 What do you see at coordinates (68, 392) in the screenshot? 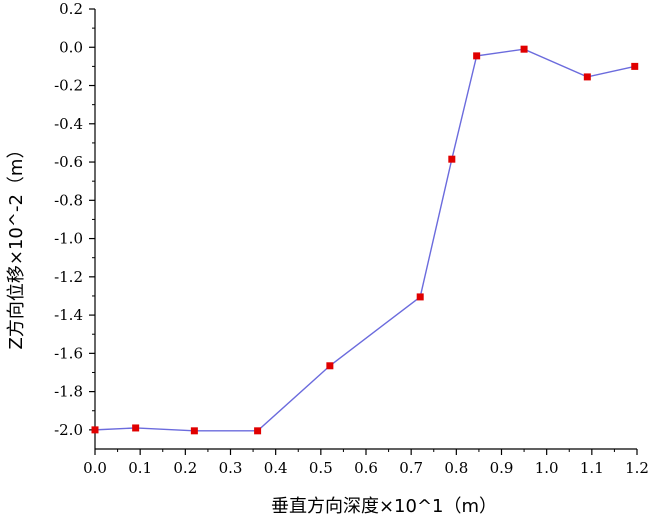
I see `y-tick-label: -1.8` at bounding box center [68, 392].